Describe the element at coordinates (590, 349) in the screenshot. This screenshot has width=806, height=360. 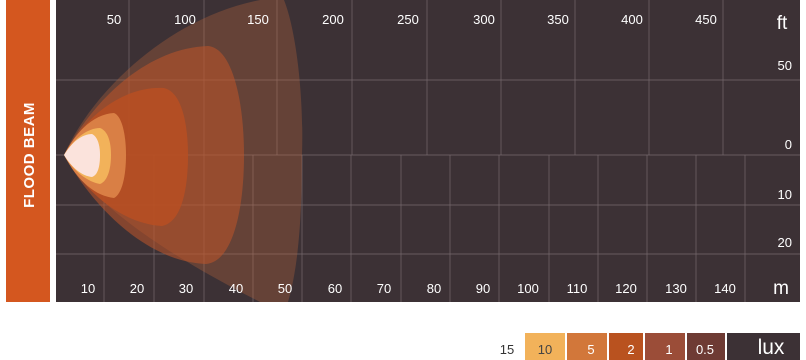
I see `legend-label: 5` at that location.